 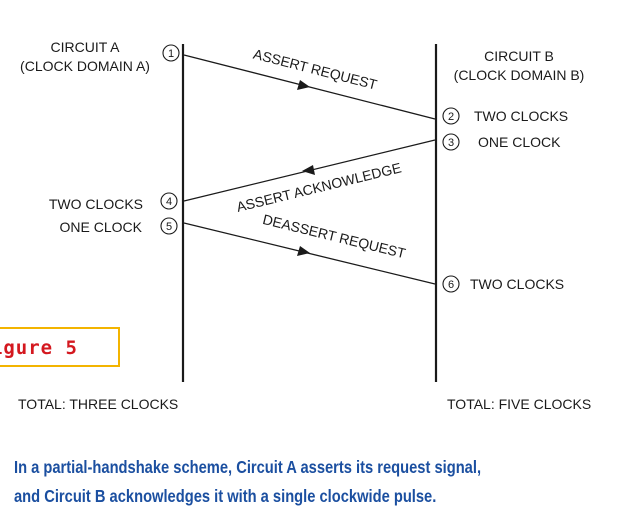 I want to click on total-circuit-b: TOTAL: FIVE CLOCKS, so click(x=519, y=404).